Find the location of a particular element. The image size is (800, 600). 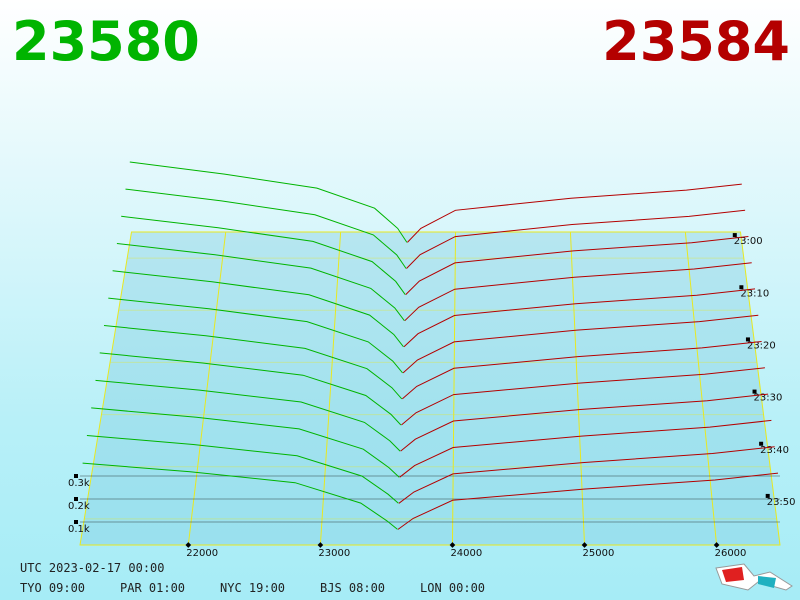

zone-time: NYC 19:00 is located at coordinates (252, 588).